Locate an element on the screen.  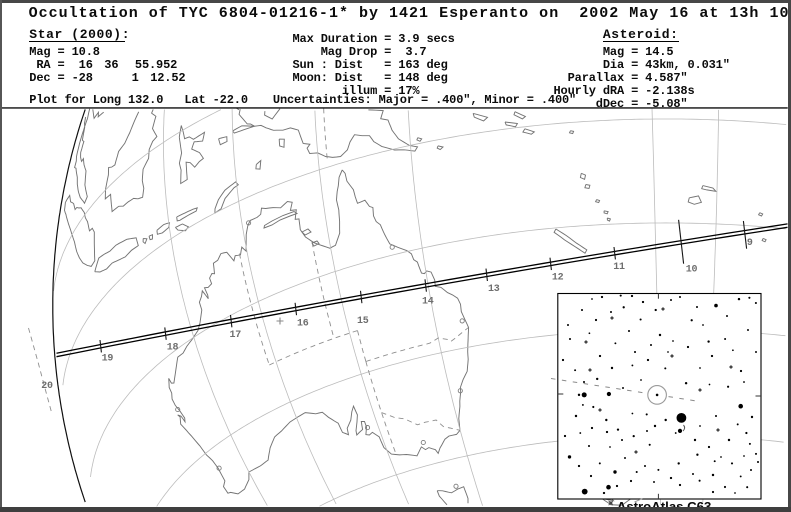
svg-text: 15 is located at coordinates (363, 321).